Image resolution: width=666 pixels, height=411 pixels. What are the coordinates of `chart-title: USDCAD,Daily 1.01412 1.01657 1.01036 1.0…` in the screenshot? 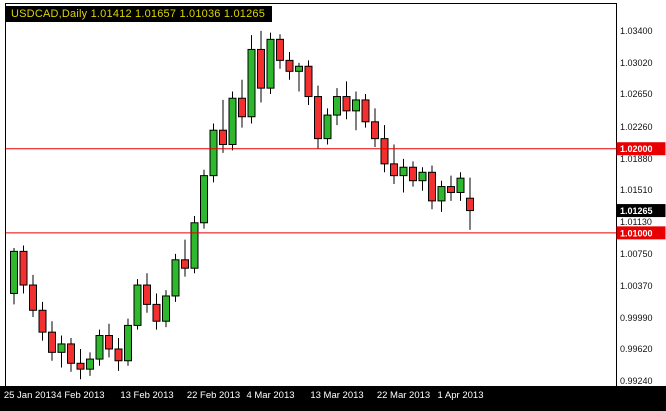 It's located at (139, 14).